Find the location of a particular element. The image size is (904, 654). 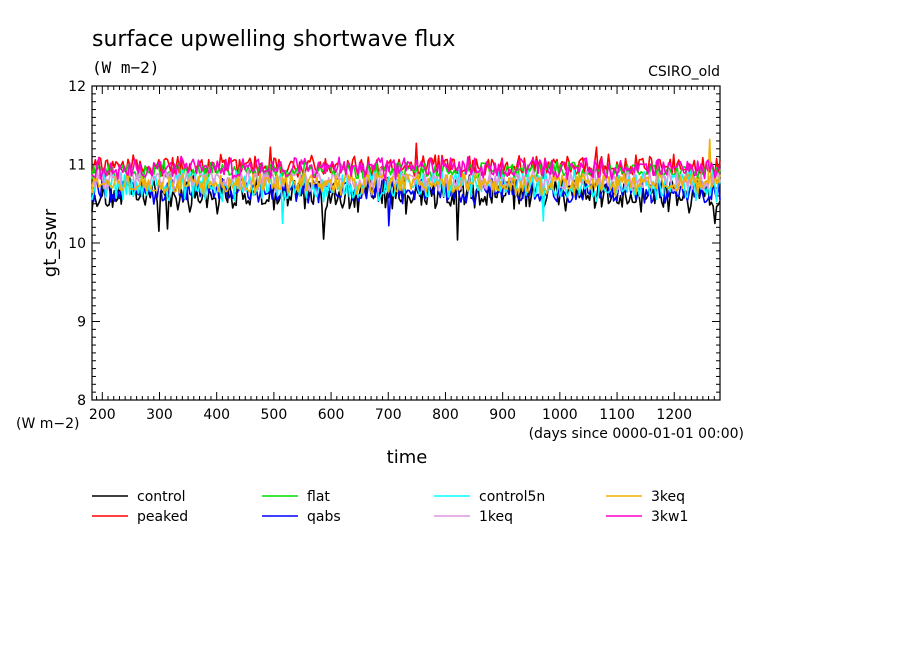

x-tick-label: 900 is located at coordinates (502, 415).